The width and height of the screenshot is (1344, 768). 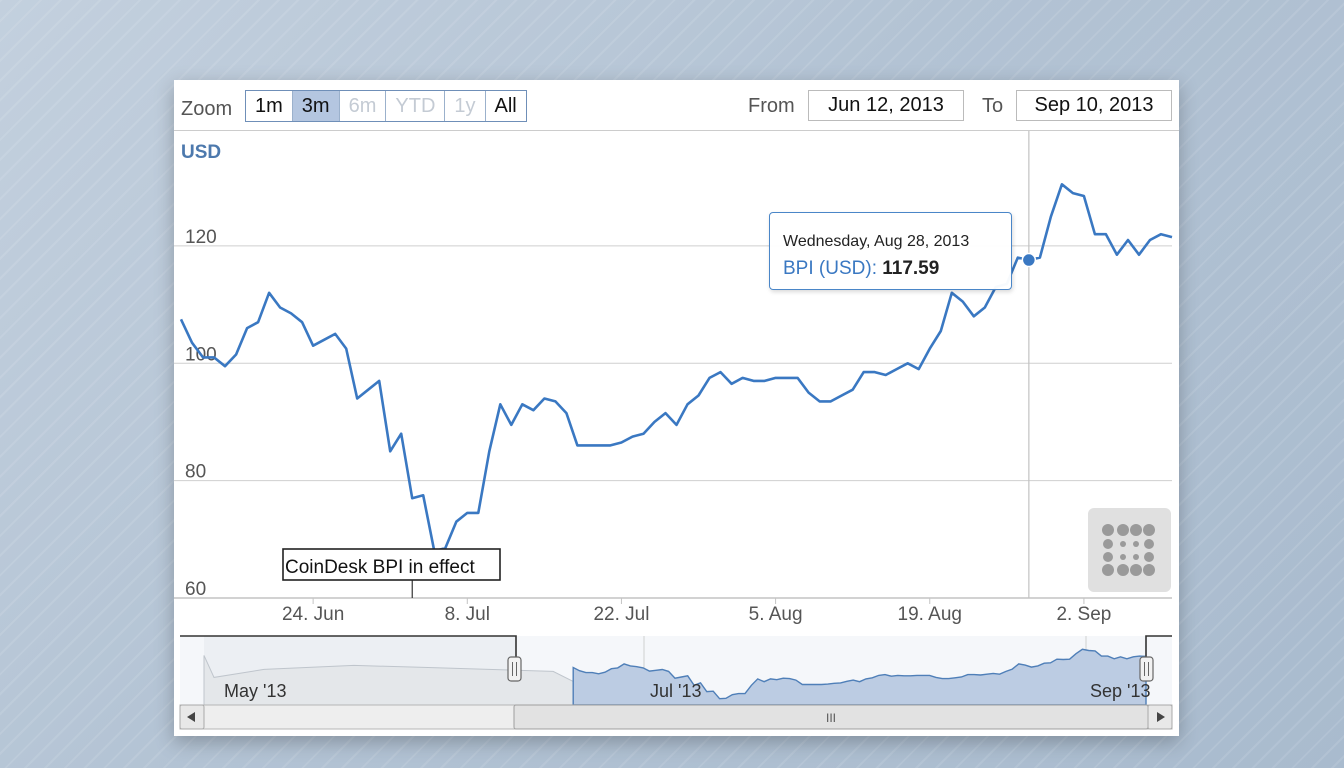 I want to click on x-tick-label-2: 22. Jul, so click(x=621, y=614).